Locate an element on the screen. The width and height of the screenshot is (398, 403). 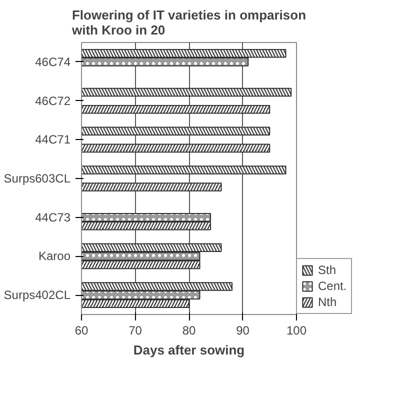
x-tick-label: 70 is located at coordinates (135, 331).